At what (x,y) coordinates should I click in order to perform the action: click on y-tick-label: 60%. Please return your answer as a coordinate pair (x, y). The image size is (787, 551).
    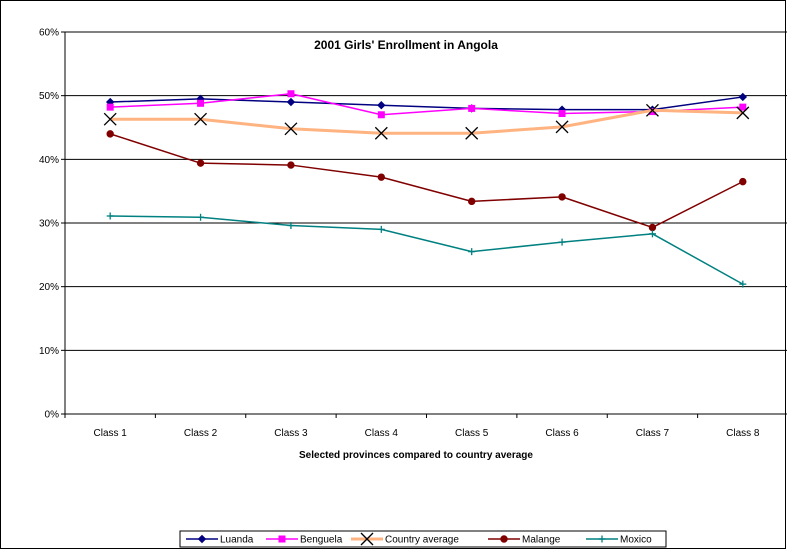
    Looking at the image, I should click on (49, 33).